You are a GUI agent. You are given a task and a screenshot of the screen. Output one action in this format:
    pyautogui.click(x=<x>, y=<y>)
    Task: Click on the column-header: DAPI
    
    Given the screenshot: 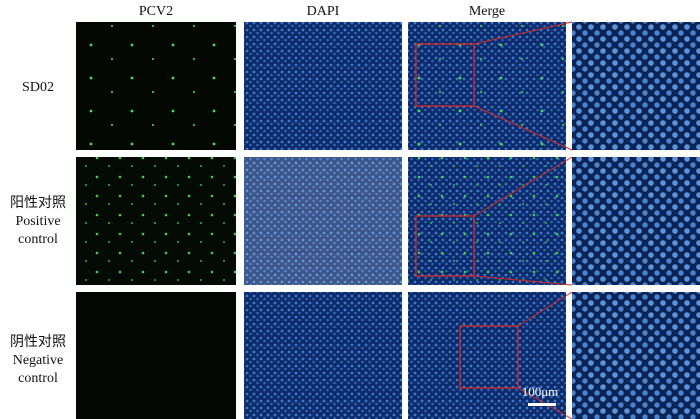 What is the action you would take?
    pyautogui.click(x=323, y=11)
    